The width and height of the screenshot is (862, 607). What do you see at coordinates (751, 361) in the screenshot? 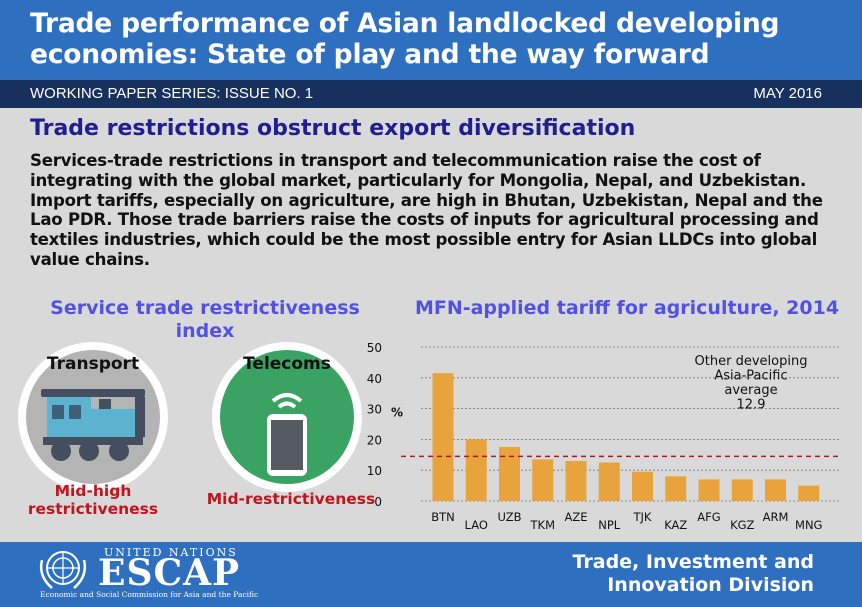
I see `average-annotation-line: Other developing` at bounding box center [751, 361].